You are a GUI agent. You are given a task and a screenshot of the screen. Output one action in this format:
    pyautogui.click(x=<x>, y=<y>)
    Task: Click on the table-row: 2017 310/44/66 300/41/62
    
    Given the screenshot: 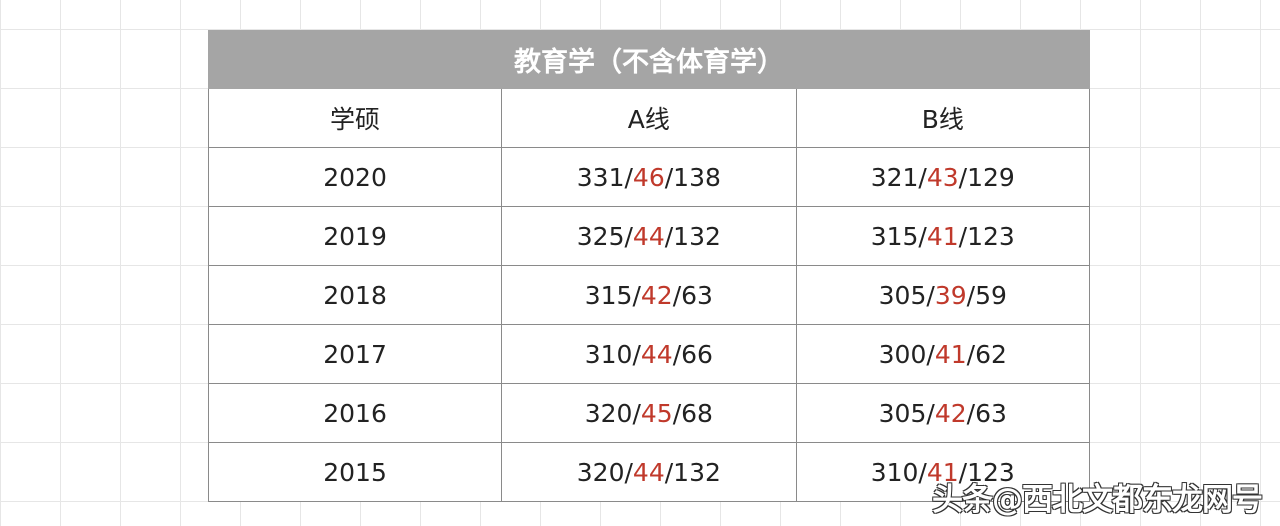 What is the action you would take?
    pyautogui.click(x=649, y=354)
    